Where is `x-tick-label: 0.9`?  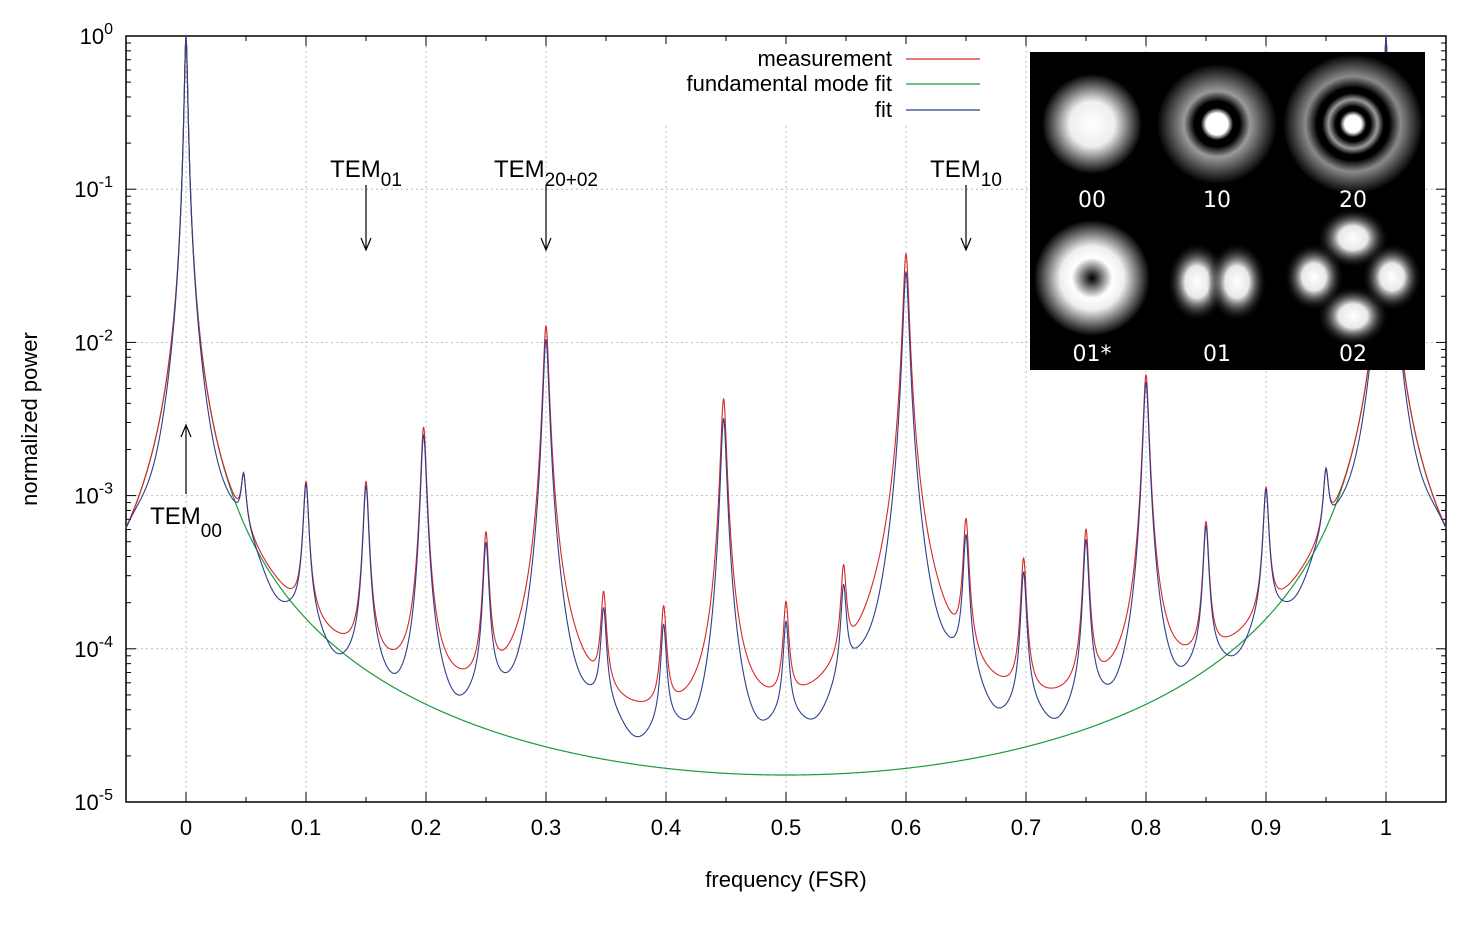
x-tick-label: 0.9 is located at coordinates (1266, 827).